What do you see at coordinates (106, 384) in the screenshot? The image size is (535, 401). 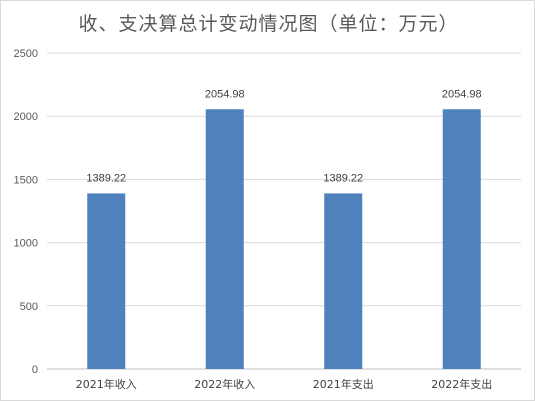 I see `x-tick-label: 2021年收入` at bounding box center [106, 384].